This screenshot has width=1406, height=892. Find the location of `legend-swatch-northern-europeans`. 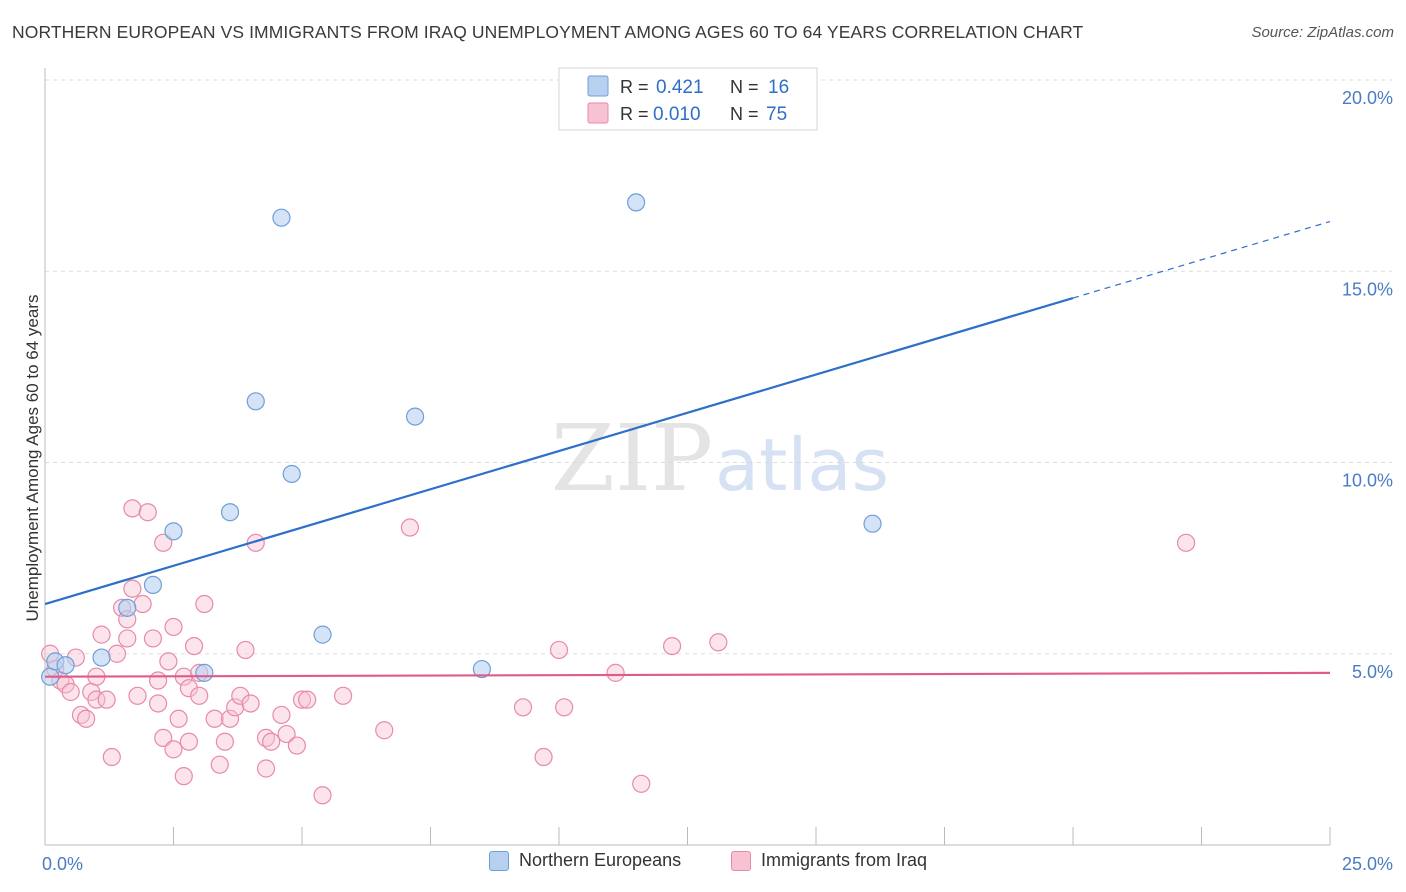

legend-swatch-northern-europeans is located at coordinates (499, 860).